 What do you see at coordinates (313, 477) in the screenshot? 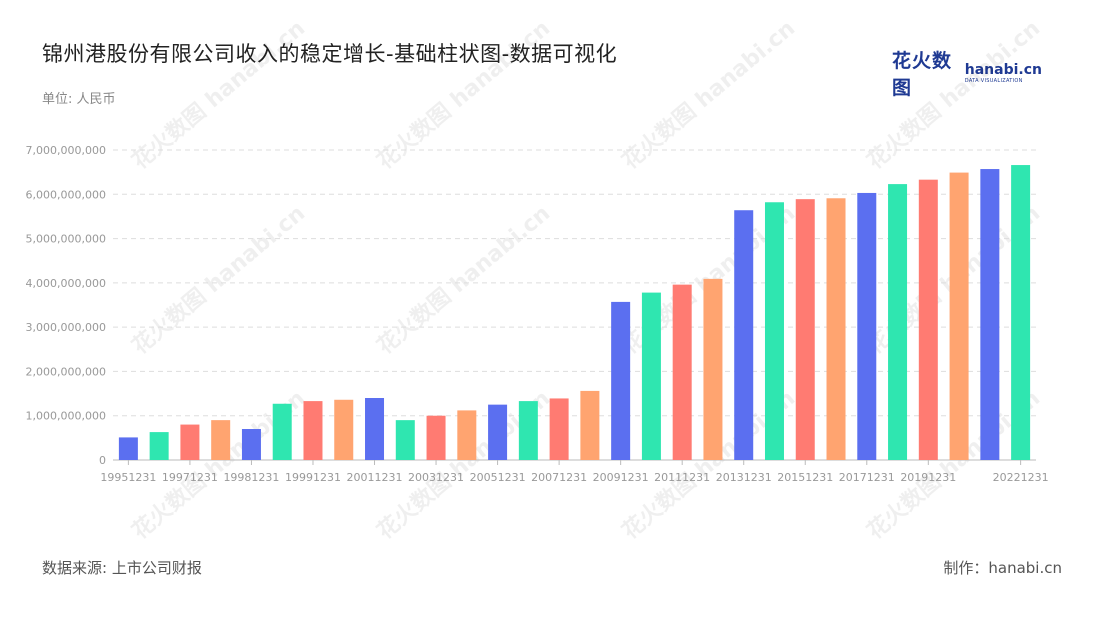
I see `x-tick-label-3: 19991231` at bounding box center [313, 477].